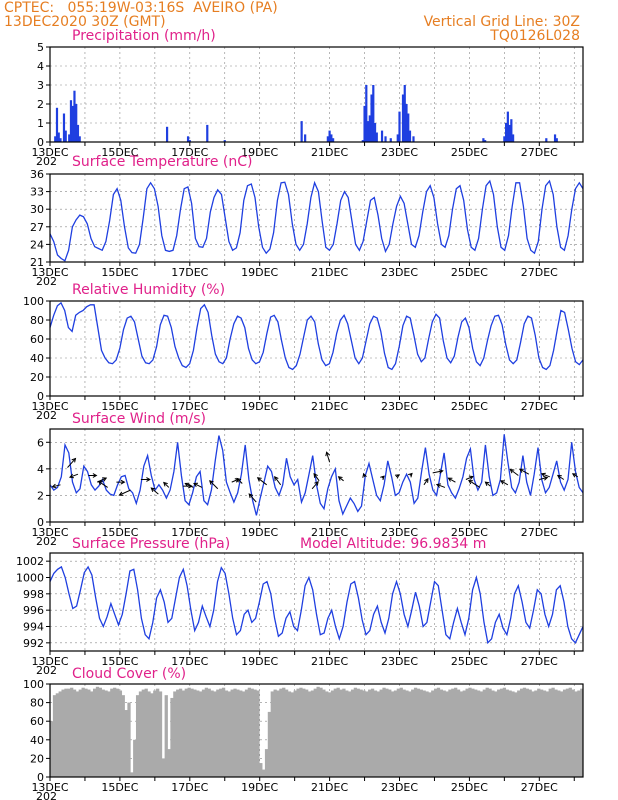 The width and height of the screenshot is (618, 800). I want to click on wind-title: Surface Wind (m/s), so click(139, 419).